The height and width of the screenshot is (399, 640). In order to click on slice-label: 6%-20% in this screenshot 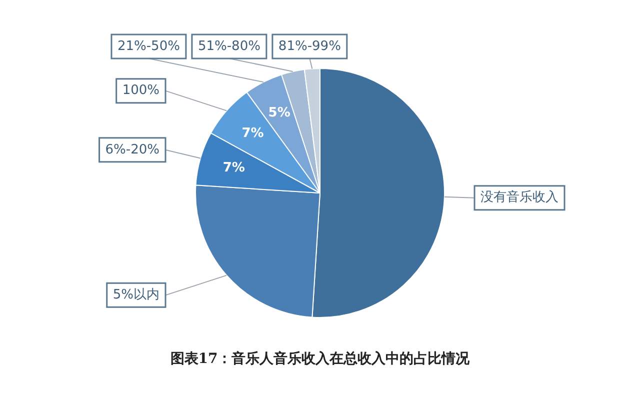, I will do `click(132, 150)`.